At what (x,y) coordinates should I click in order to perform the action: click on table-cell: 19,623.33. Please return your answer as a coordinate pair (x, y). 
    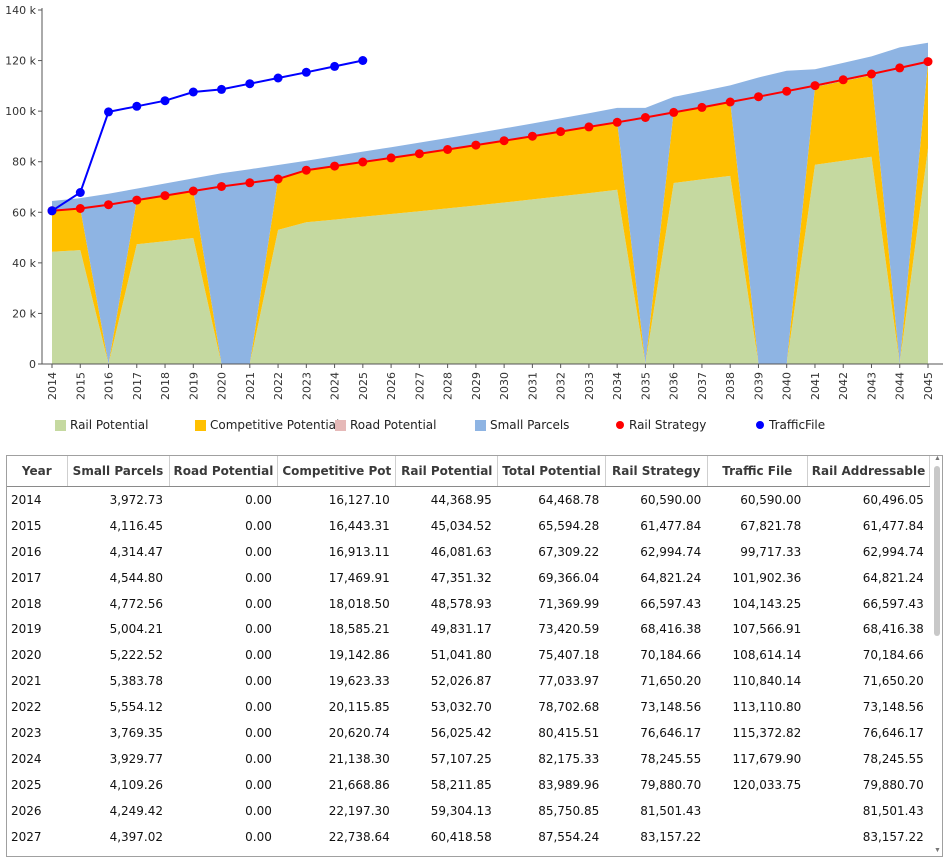
    Looking at the image, I should click on (359, 681).